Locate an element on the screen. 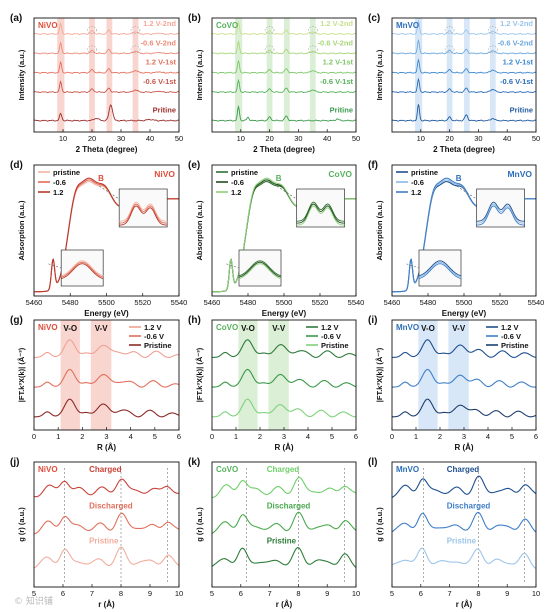 The height and width of the screenshot is (612, 554). panel-label: (h) is located at coordinates (194, 320).